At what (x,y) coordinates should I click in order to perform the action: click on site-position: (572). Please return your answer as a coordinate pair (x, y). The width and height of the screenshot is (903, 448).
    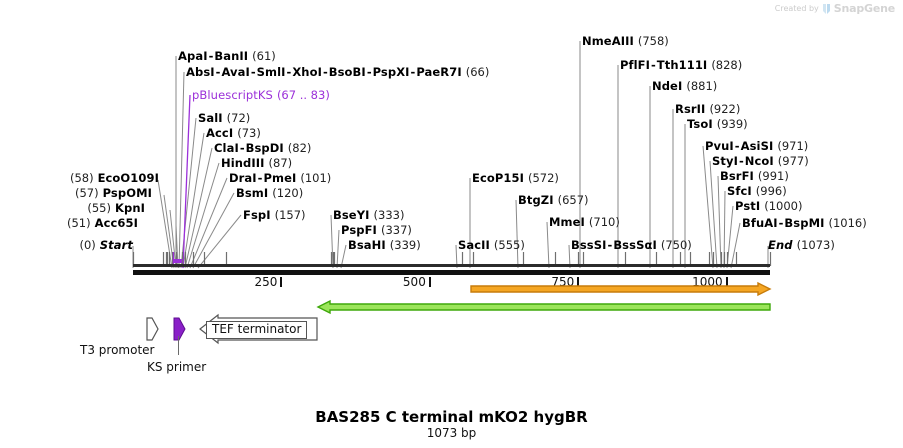
    Looking at the image, I should click on (543, 178).